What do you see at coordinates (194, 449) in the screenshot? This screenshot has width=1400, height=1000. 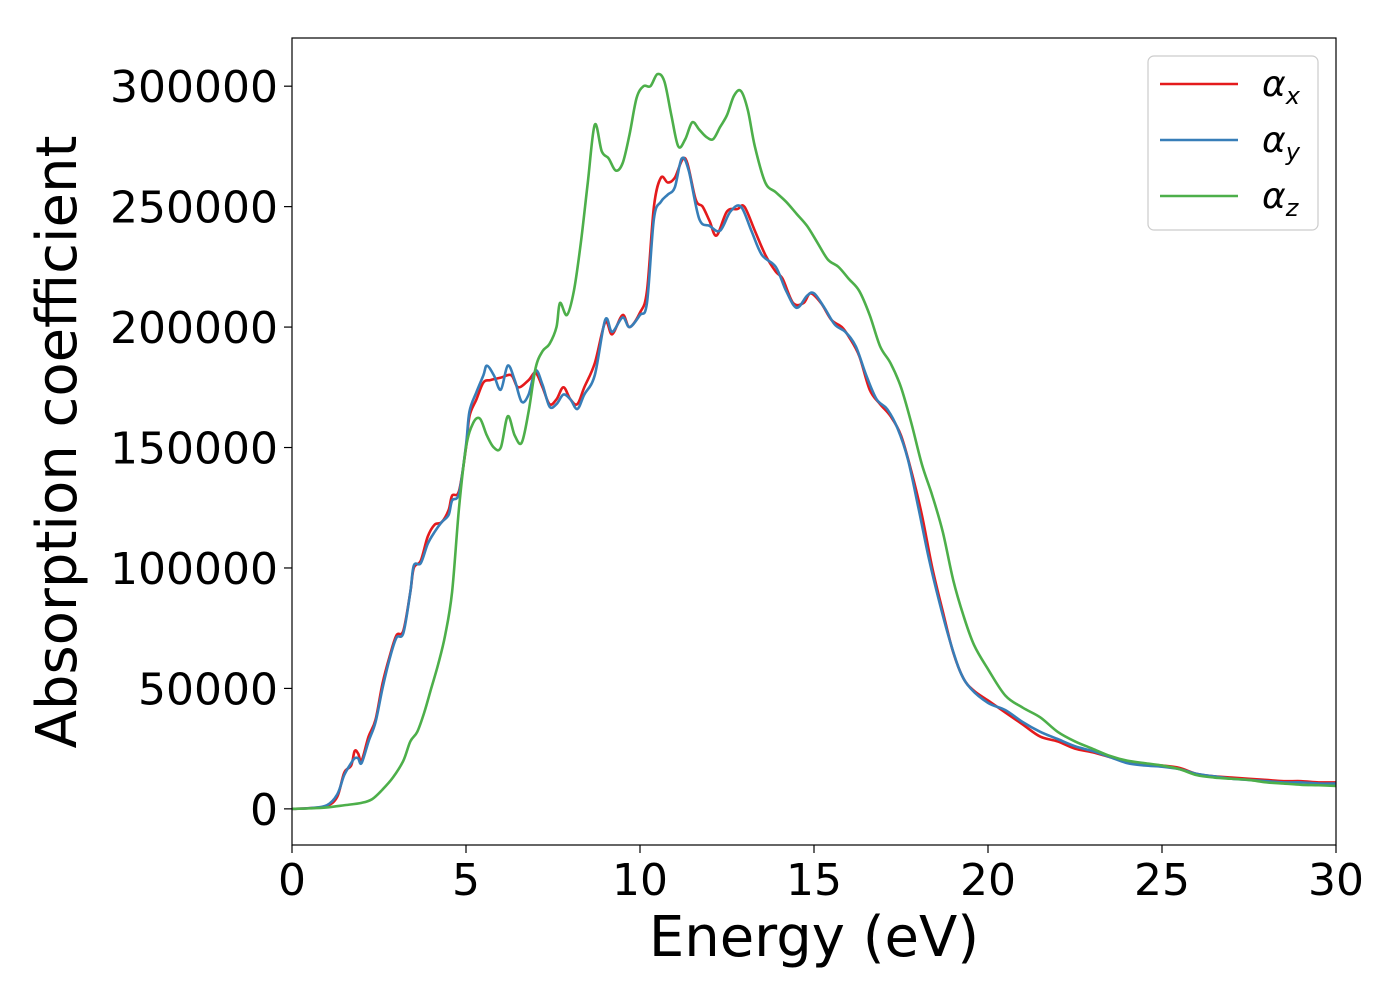 I see `y-tick-label: 150000` at bounding box center [194, 449].